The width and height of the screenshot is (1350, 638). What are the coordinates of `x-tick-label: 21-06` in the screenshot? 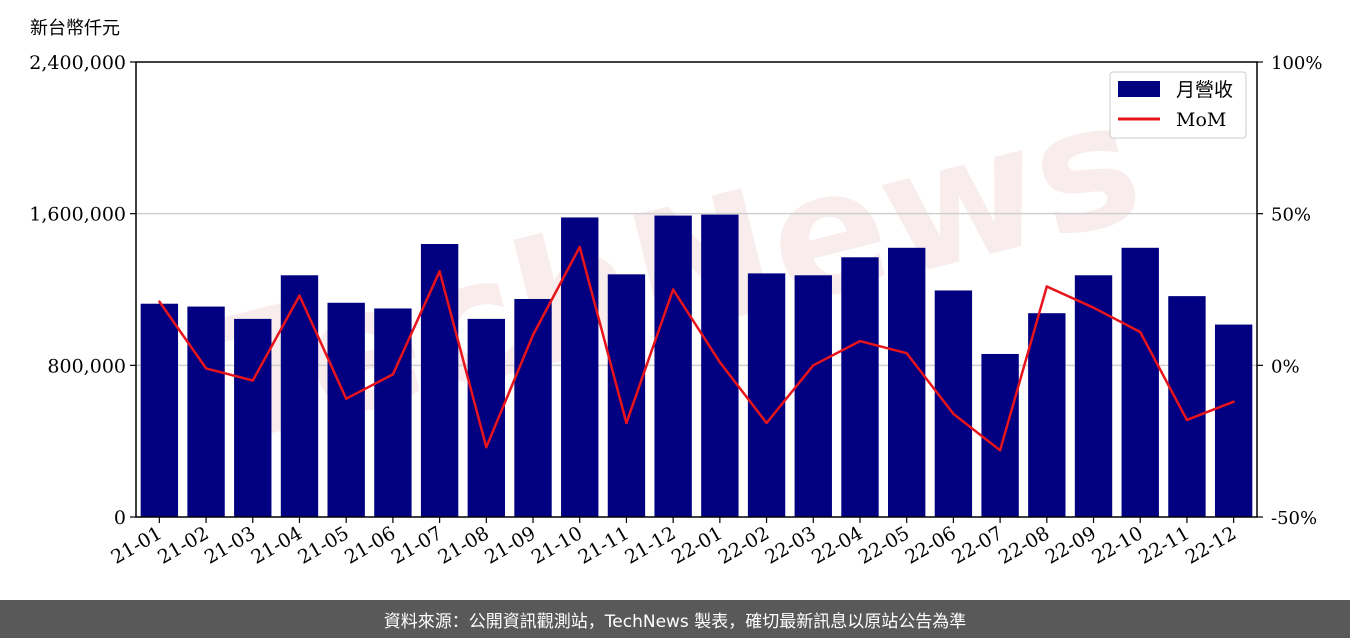 It's located at (370, 545).